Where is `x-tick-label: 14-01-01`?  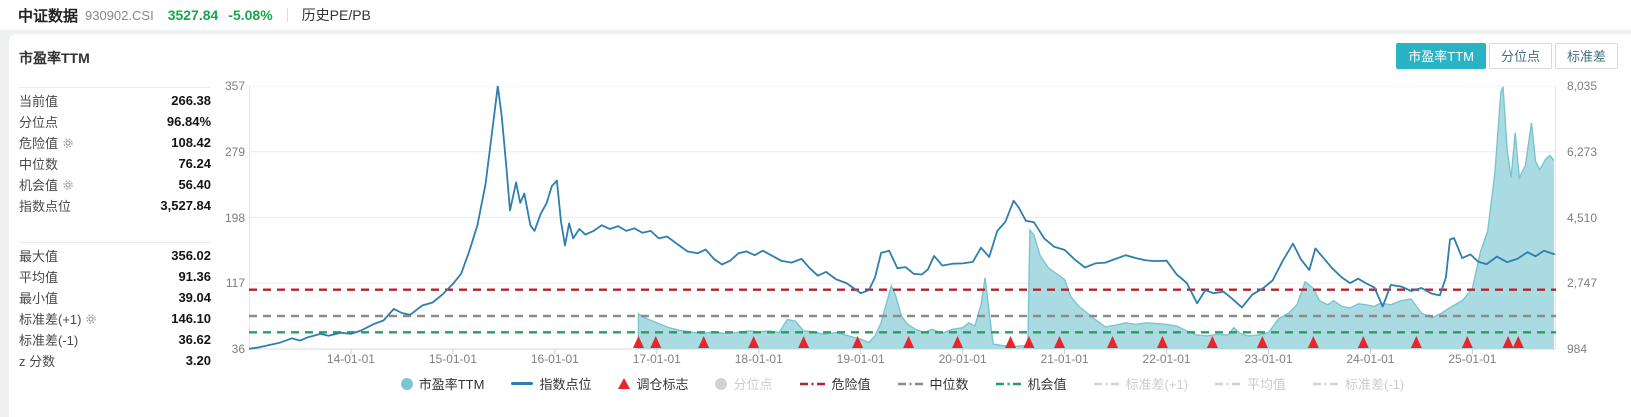
x-tick-label: 14-01-01 is located at coordinates (350, 359).